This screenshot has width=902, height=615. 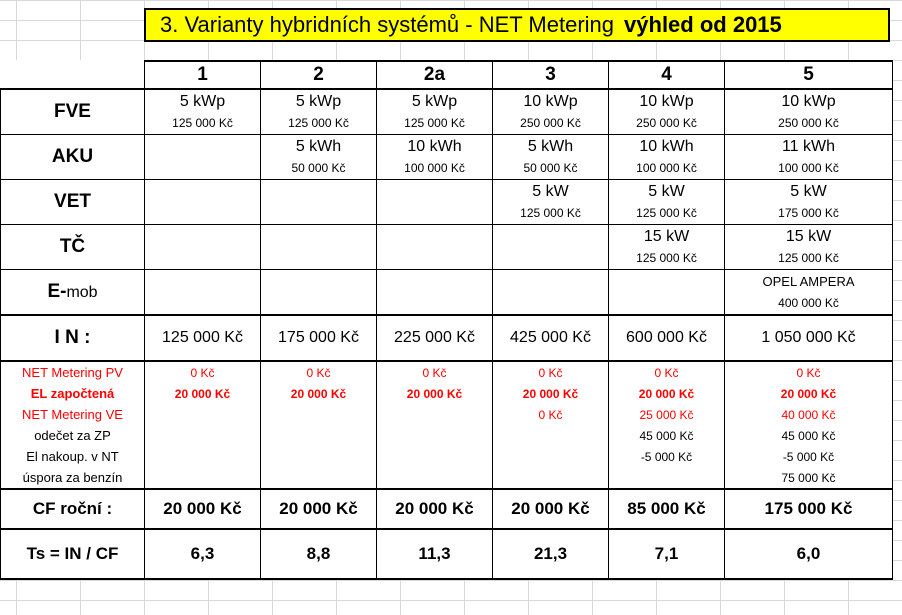 What do you see at coordinates (434, 75) in the screenshot?
I see `col-header: 2a` at bounding box center [434, 75].